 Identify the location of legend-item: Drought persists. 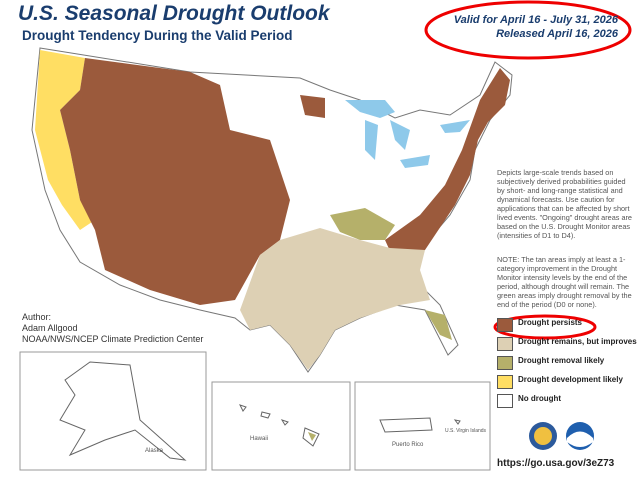
(567, 327).